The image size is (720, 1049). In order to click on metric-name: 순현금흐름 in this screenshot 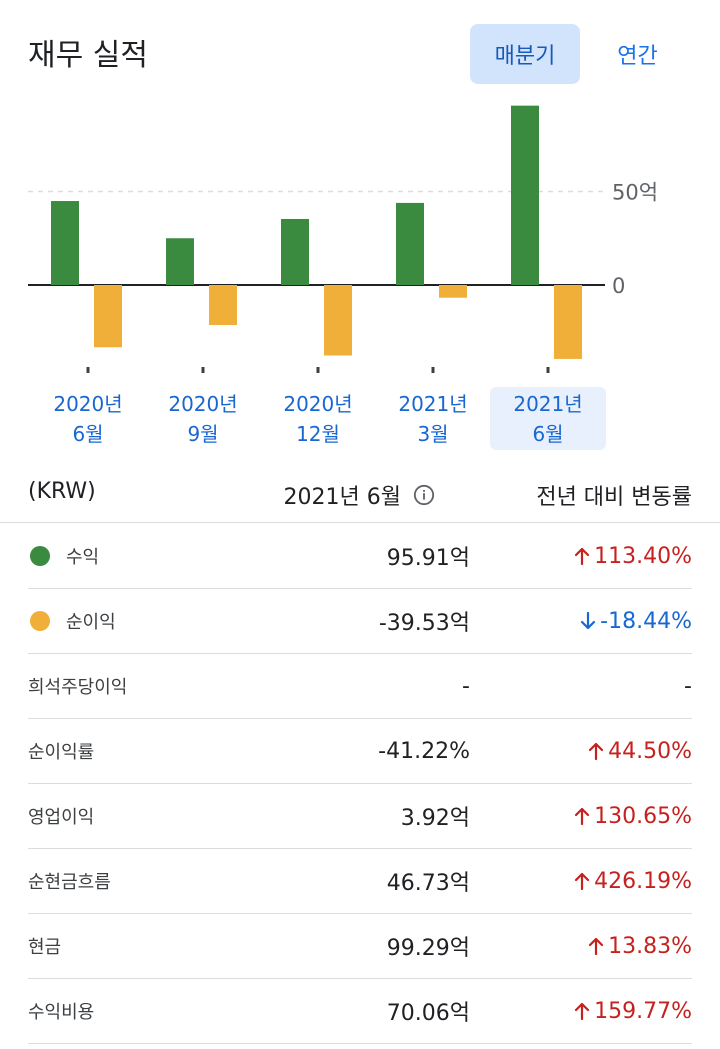, I will do `click(69, 882)`.